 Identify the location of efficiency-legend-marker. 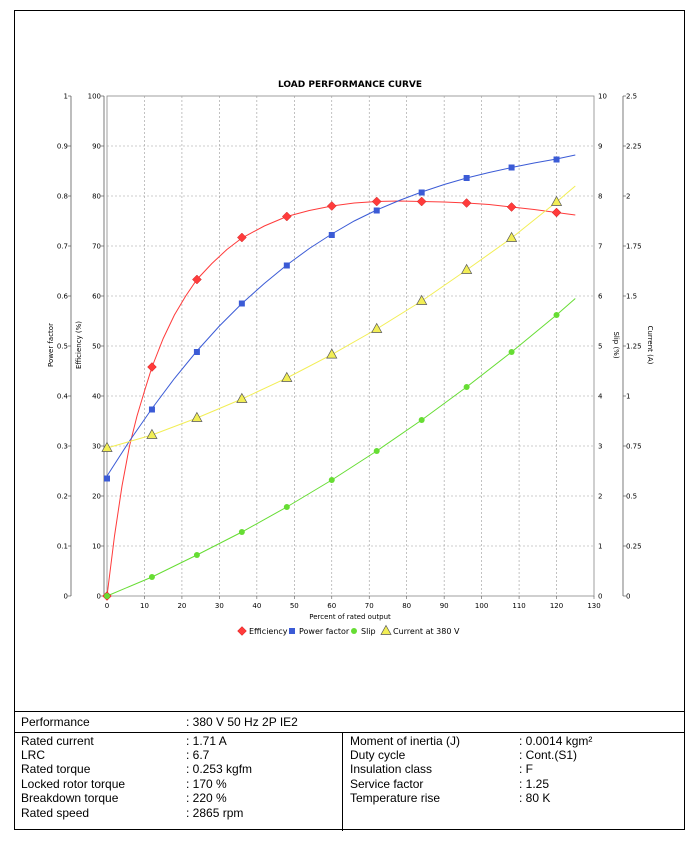
(242, 631).